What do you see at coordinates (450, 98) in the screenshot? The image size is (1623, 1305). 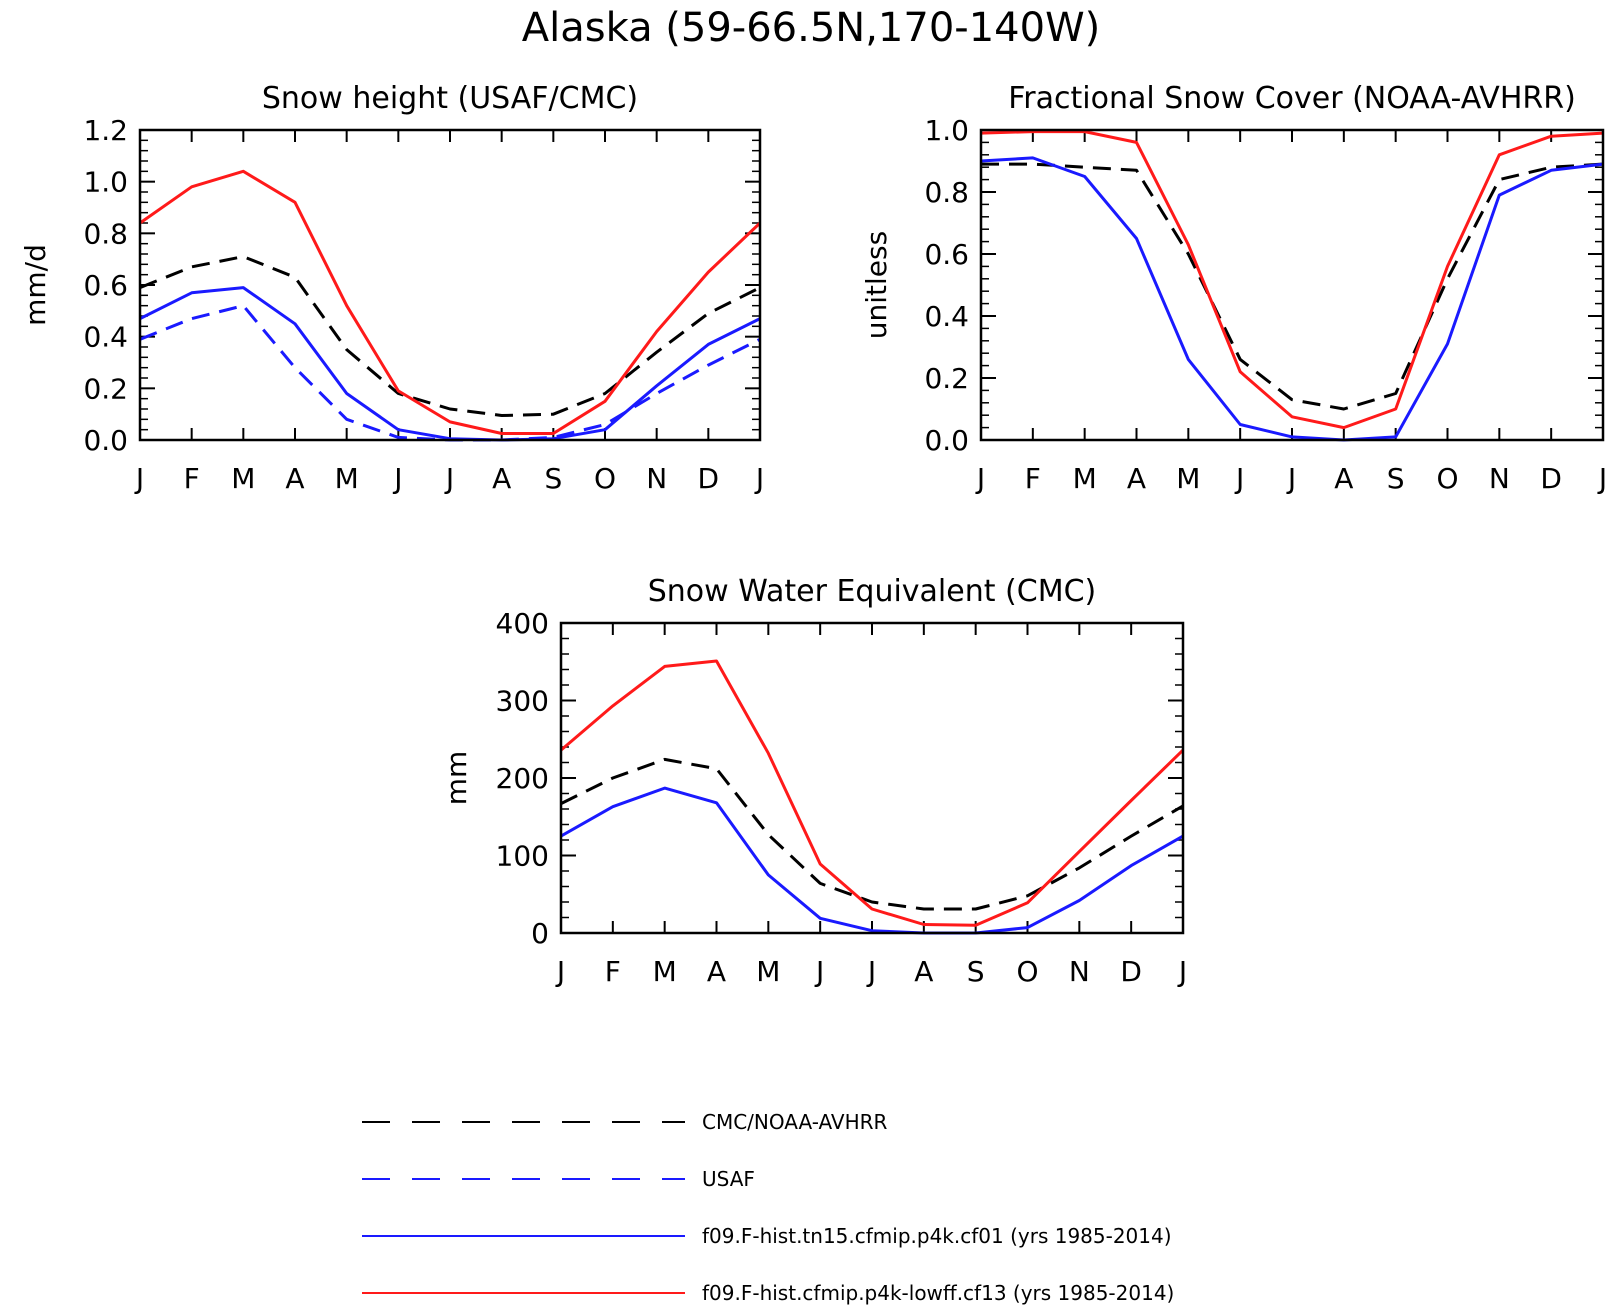 I see `panel-title: Snow height (USAF/CMC)` at bounding box center [450, 98].